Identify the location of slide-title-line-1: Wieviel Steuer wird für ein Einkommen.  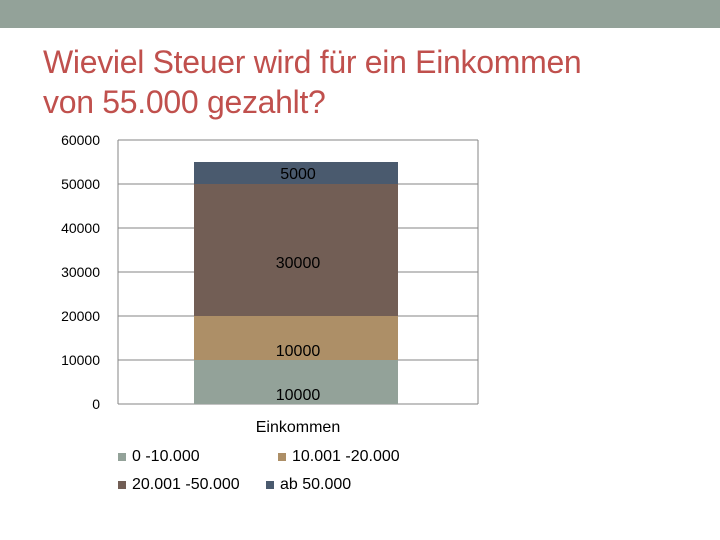
(312, 62).